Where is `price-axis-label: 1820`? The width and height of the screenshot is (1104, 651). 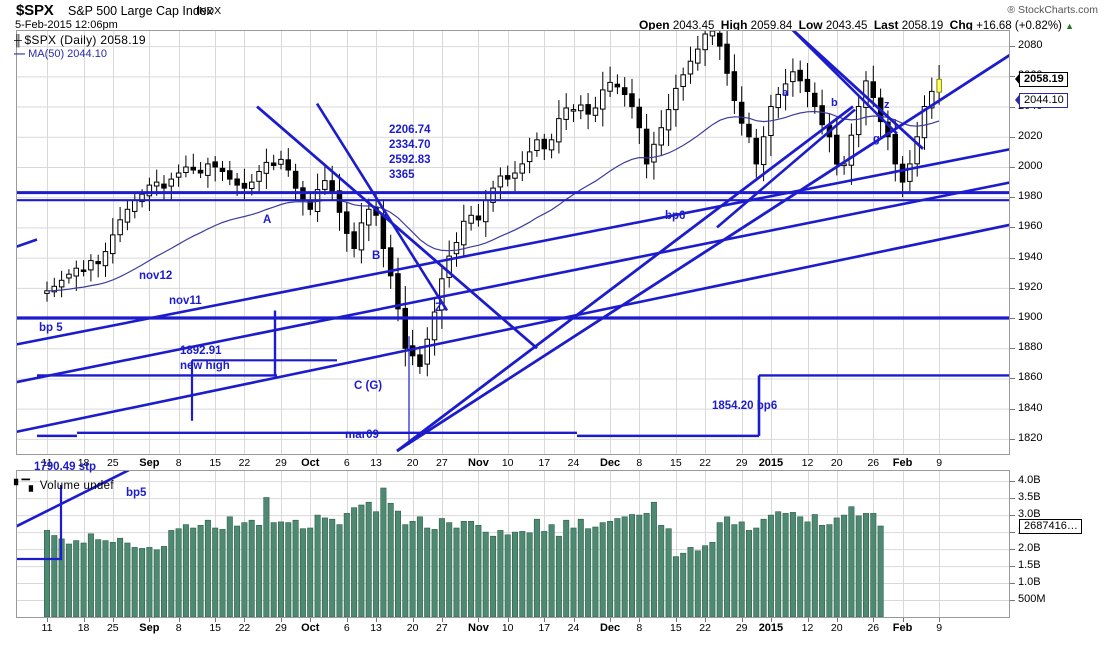 price-axis-label: 1820 is located at coordinates (1030, 437).